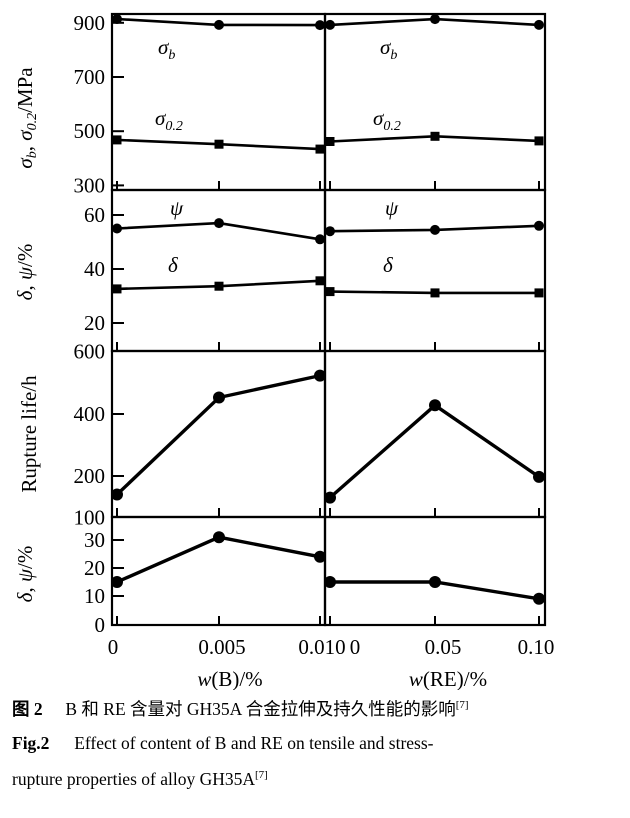 Image resolution: width=630 pixels, height=818 pixels. Describe the element at coordinates (94, 269) in the screenshot. I see `ytick-row2-40: 40` at that location.